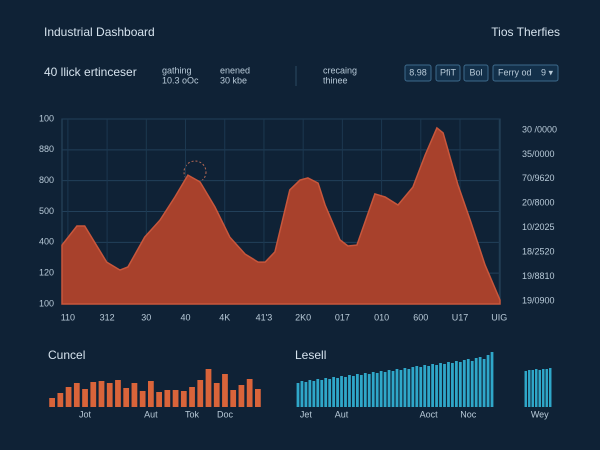 This screenshot has width=600, height=450. What do you see at coordinates (303, 317) in the screenshot?
I see `x-tick-label: 2K0` at bounding box center [303, 317].